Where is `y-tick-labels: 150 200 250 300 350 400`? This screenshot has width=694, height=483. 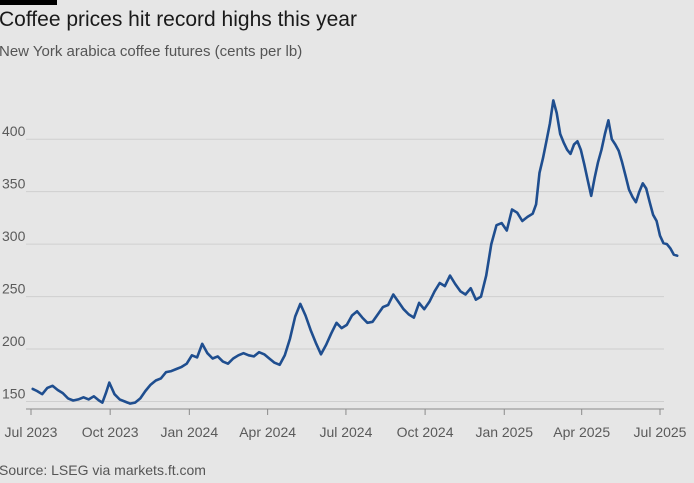
y-tick-labels: 150 200 250 300 350 400 is located at coordinates (14, 262).